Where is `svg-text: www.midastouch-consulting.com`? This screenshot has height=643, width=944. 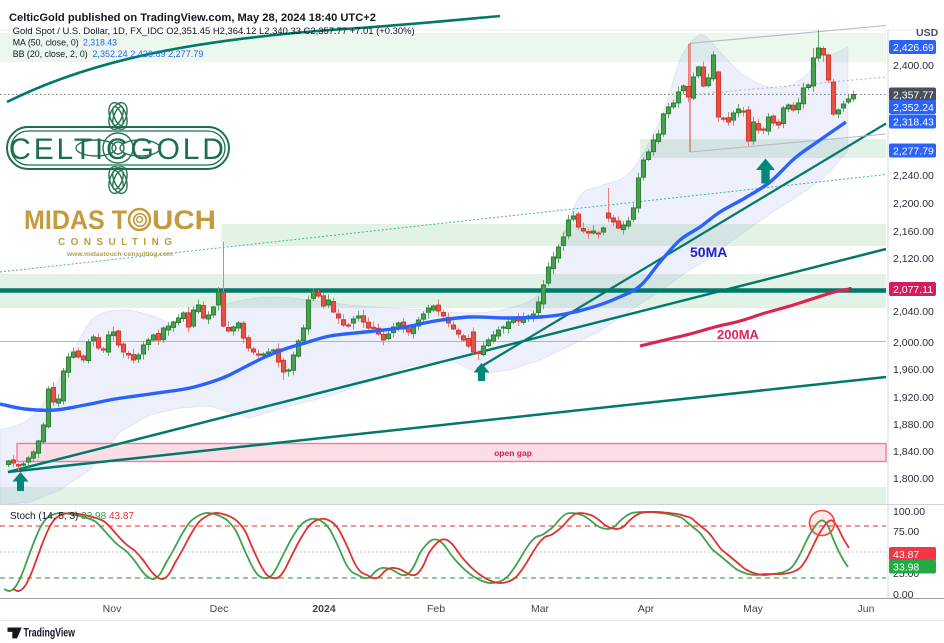
svg-text: www.midastouch-consulting.com is located at coordinates (119, 254).